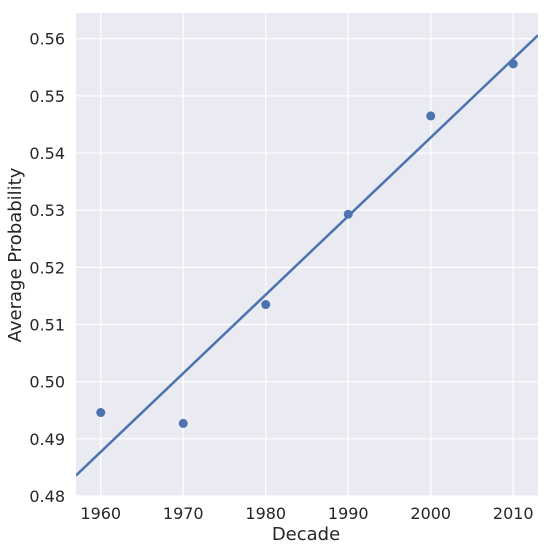 This screenshot has height=551, width=551. Describe the element at coordinates (15, 254) in the screenshot. I see `y-axis-title: Average Probability` at that location.